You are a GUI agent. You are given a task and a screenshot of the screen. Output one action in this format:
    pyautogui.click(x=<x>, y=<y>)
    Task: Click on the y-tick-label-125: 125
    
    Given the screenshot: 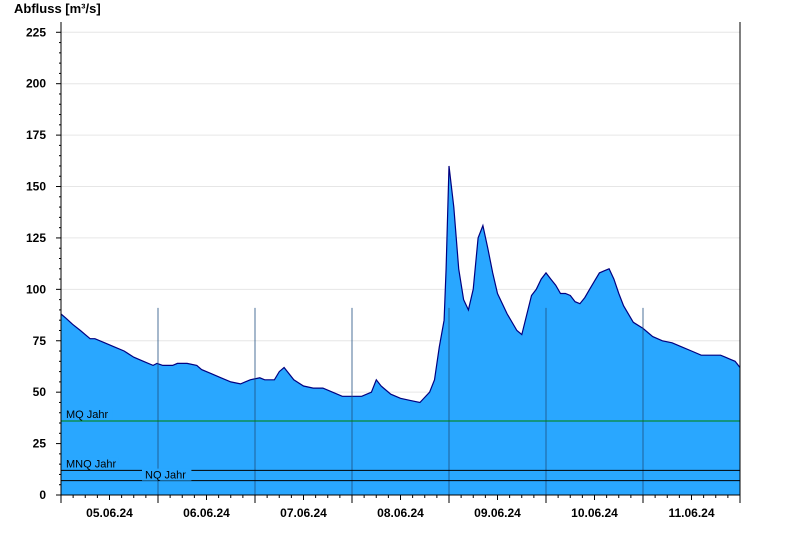 What is the action you would take?
    pyautogui.click(x=36, y=238)
    